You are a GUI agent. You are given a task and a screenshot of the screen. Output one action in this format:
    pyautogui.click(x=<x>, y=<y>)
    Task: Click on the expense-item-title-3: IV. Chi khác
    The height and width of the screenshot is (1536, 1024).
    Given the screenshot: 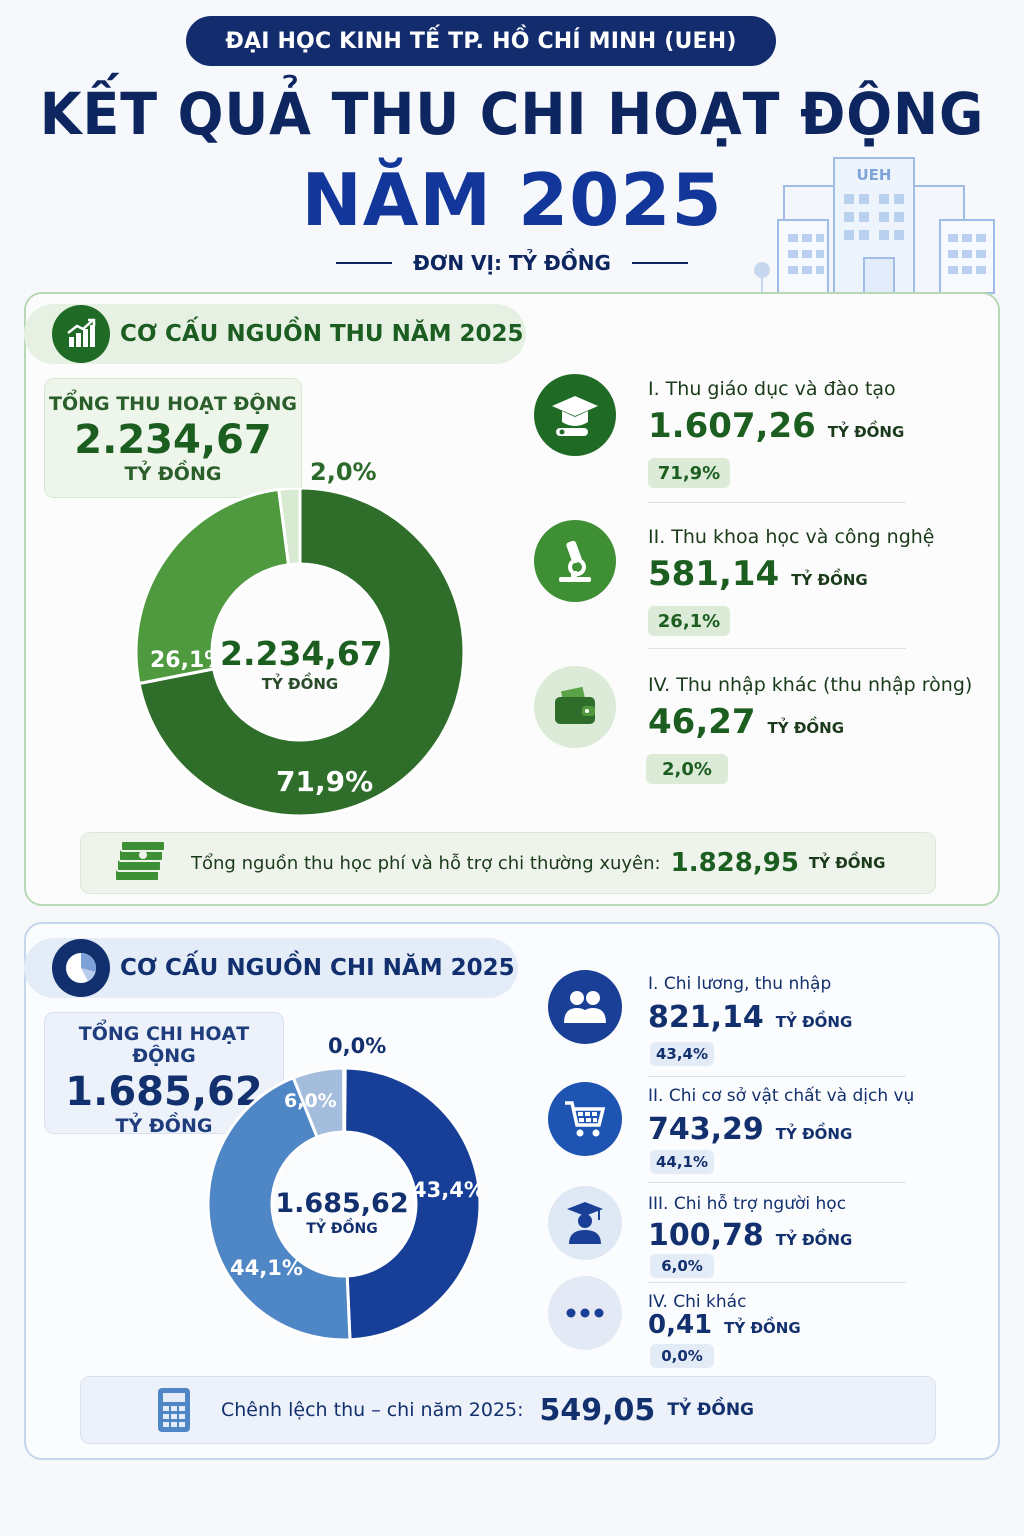 What is the action you would take?
    pyautogui.click(x=697, y=1302)
    